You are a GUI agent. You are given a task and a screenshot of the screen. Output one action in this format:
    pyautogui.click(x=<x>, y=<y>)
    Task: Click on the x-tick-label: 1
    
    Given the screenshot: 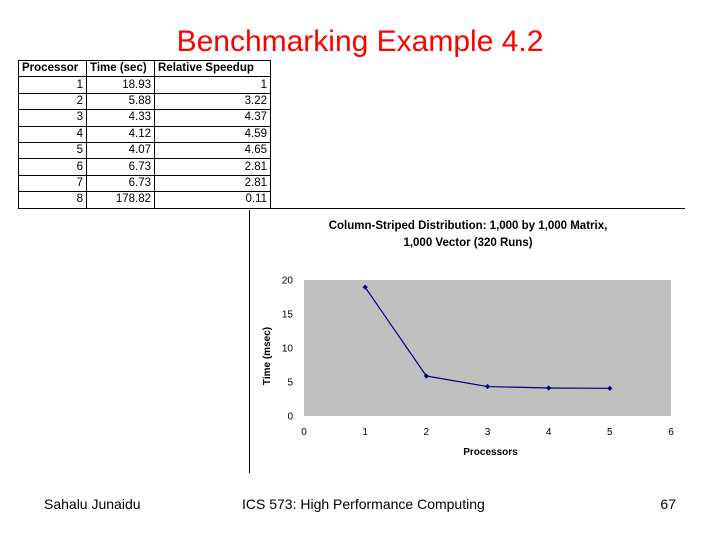 What is the action you would take?
    pyautogui.click(x=365, y=432)
    